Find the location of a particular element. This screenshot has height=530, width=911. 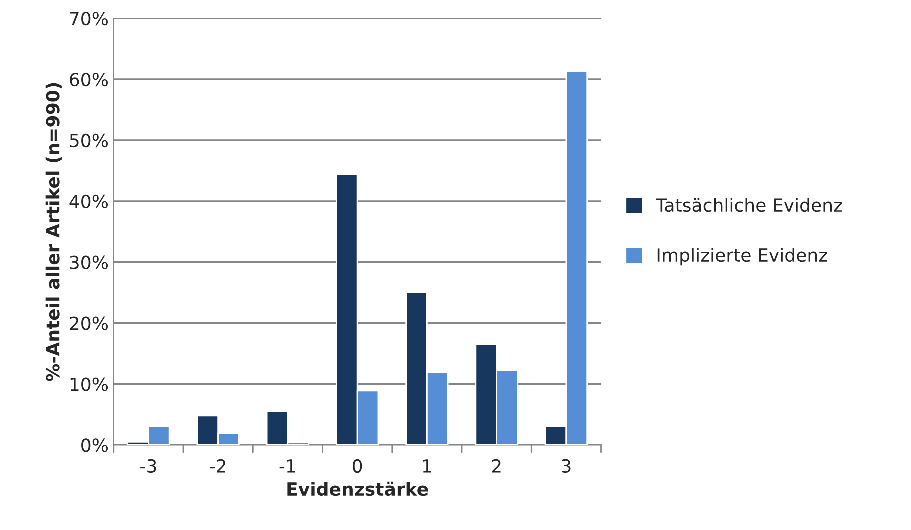

y-tick-label: 0% is located at coordinates (95, 445).